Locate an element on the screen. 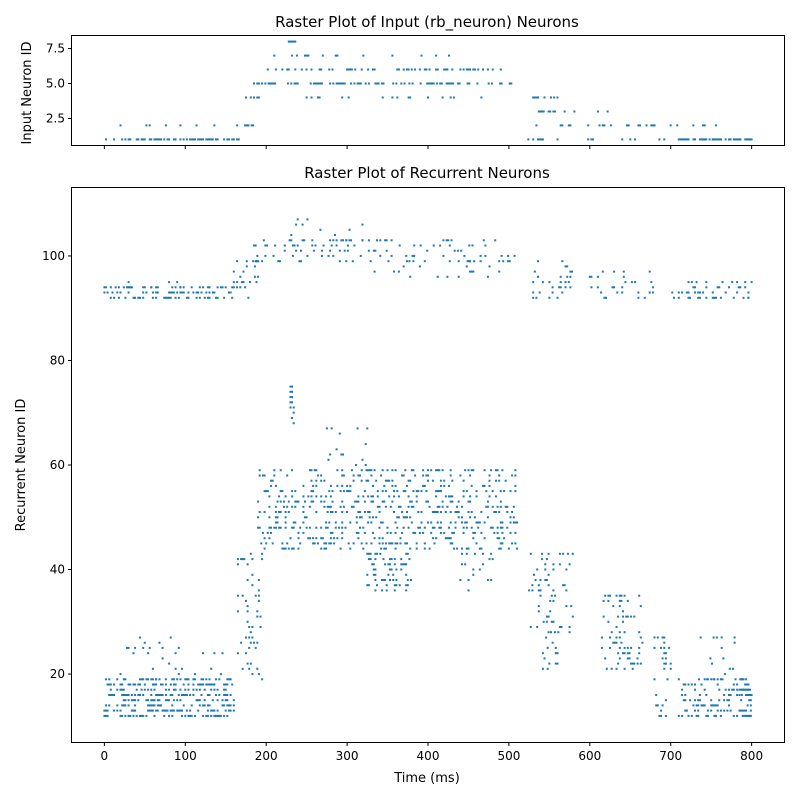 This screenshot has width=800, height=800. recurrent-ytick-label: 100 is located at coordinates (53, 256).